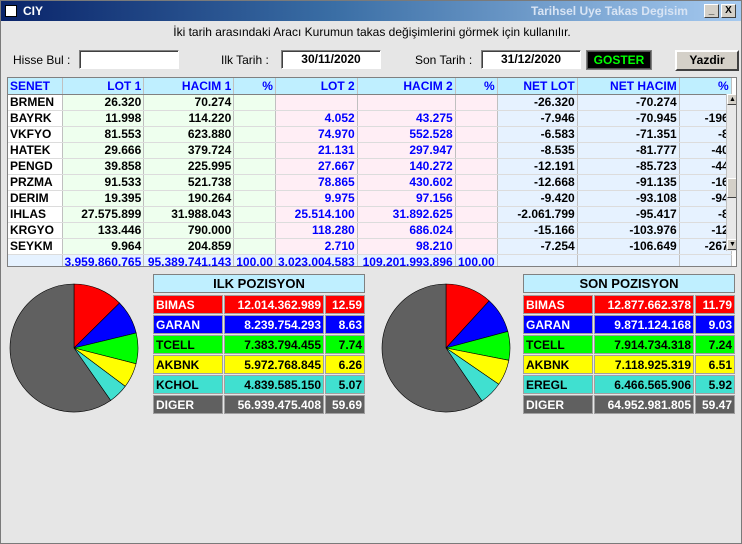  I want to click on ilk-pozisyon-pie-chart, so click(74, 348).